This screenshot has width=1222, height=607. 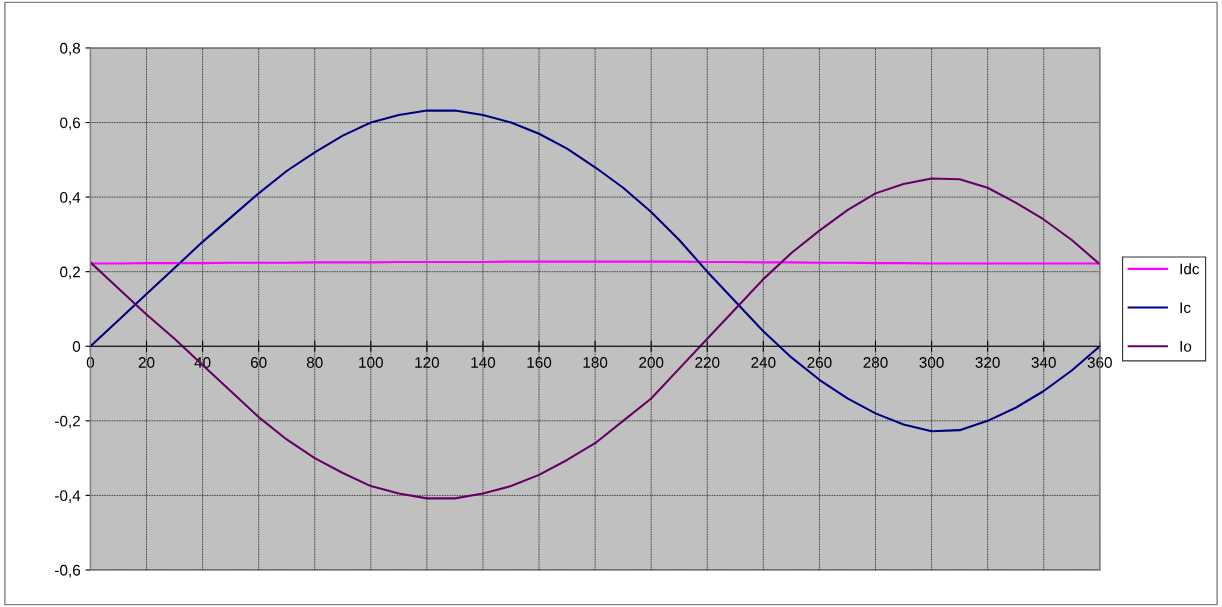 What do you see at coordinates (1099, 362) in the screenshot?
I see `x-tick-label: 360` at bounding box center [1099, 362].